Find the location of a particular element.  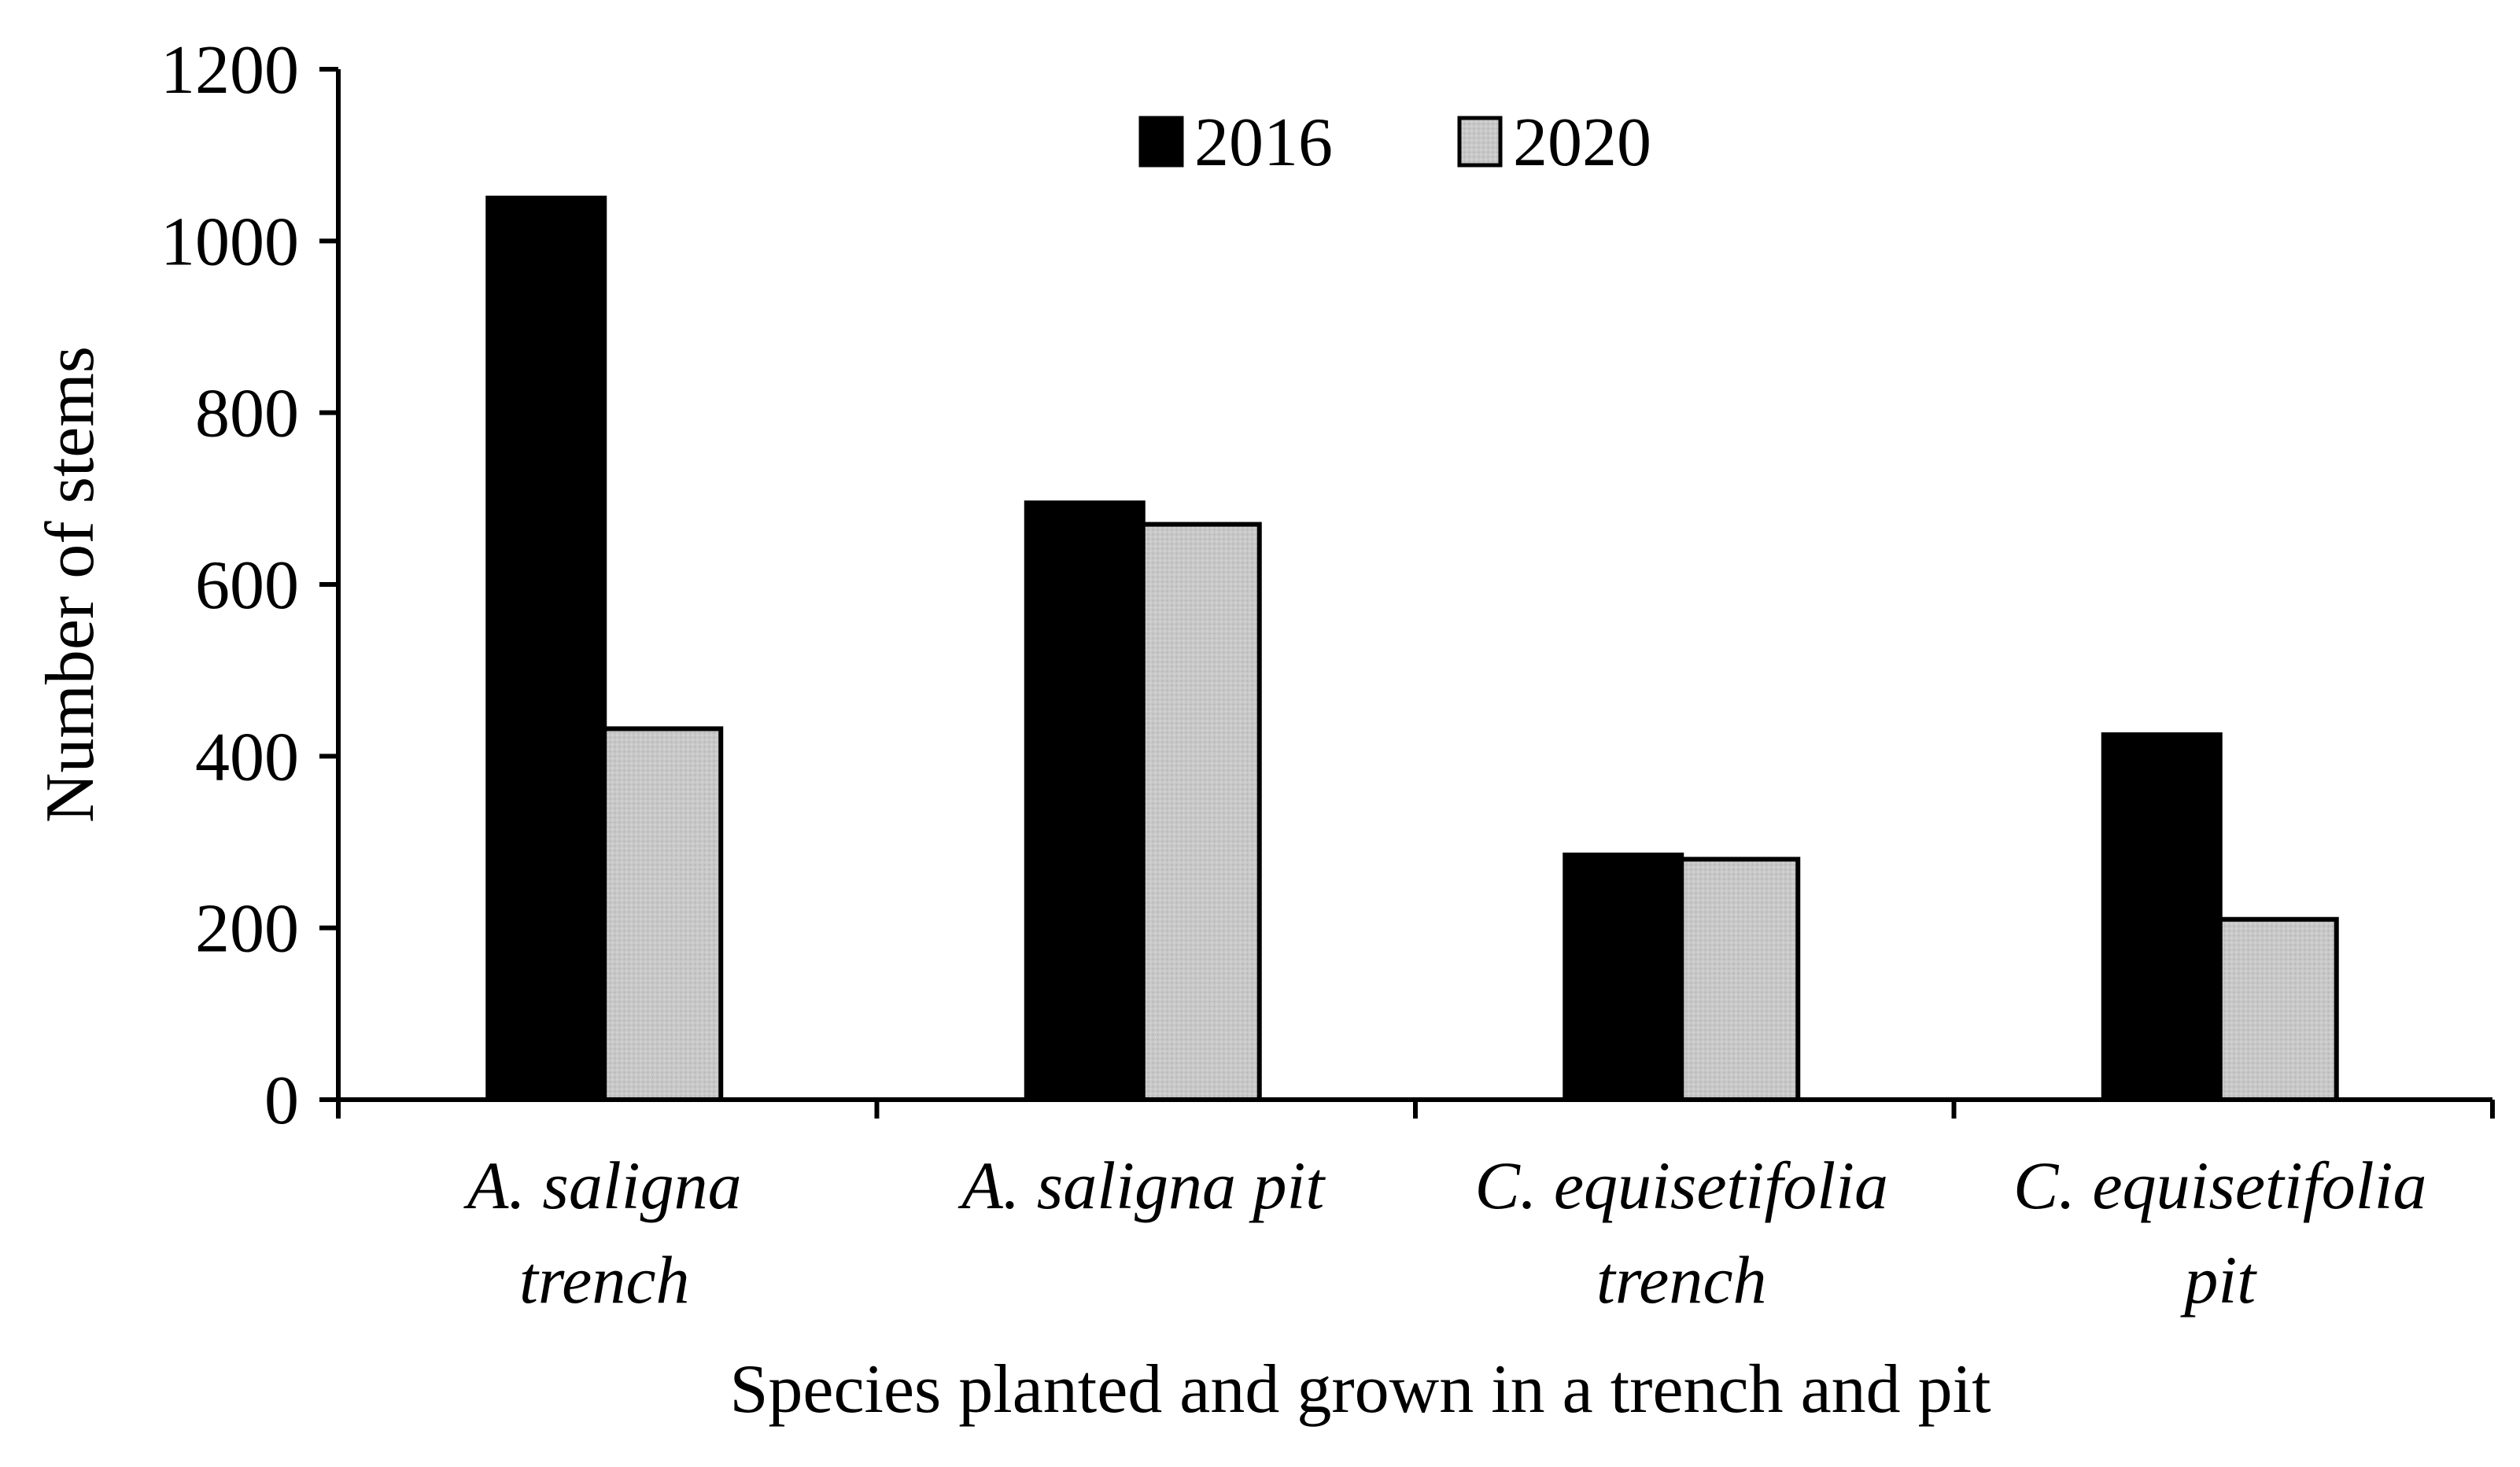

y-tick-label: 200 is located at coordinates (247, 930).